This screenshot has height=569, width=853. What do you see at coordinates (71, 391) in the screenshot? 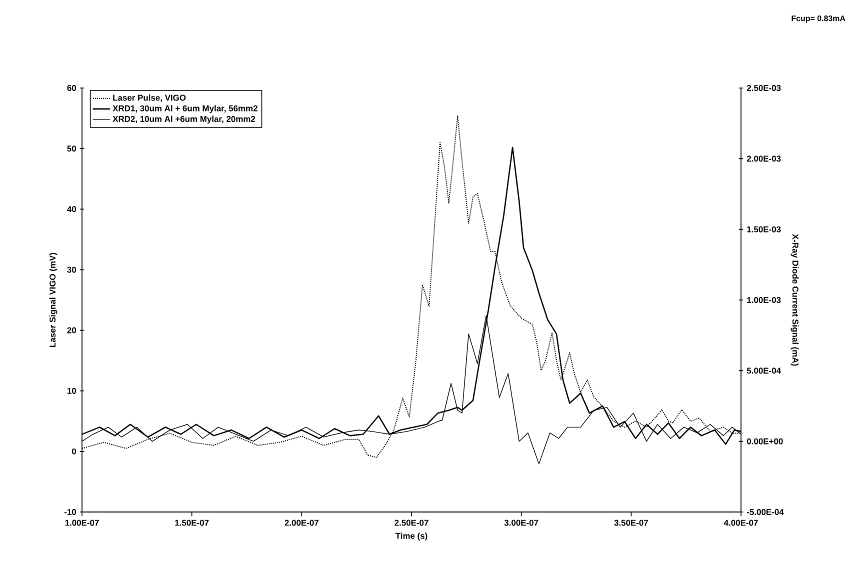
I see `y-tick-label: 10` at bounding box center [71, 391].